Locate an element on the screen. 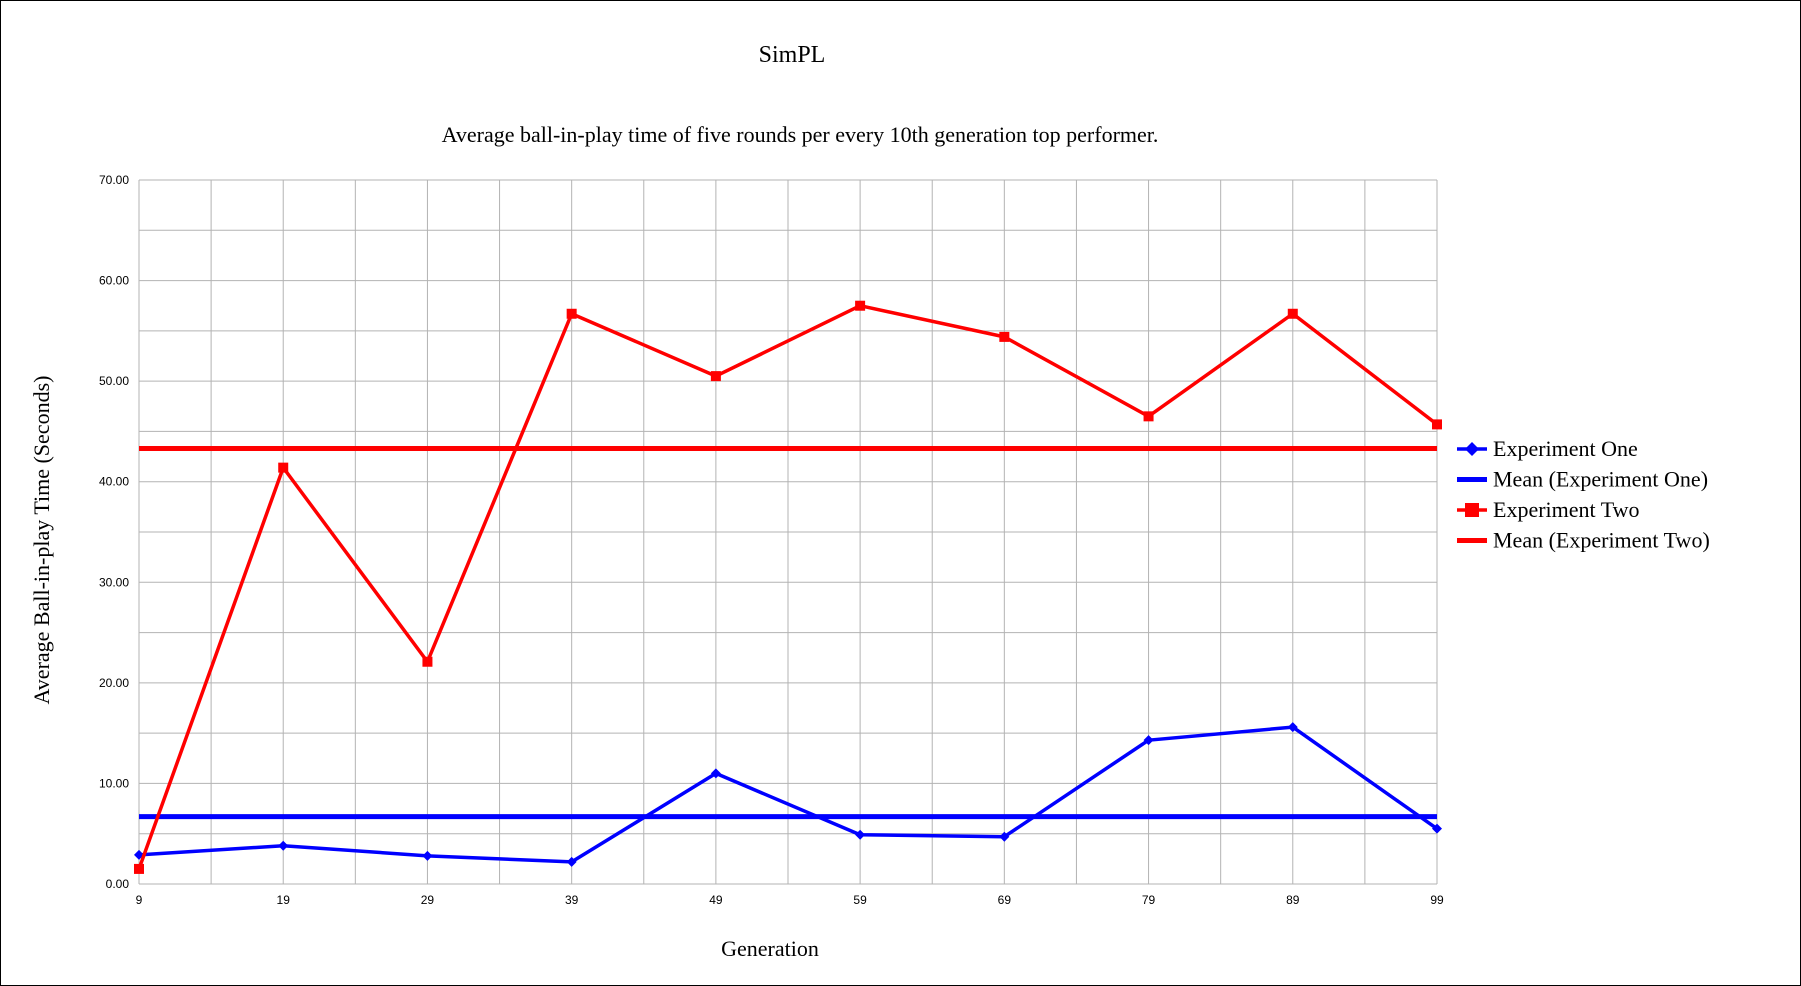 Image resolution: width=1801 pixels, height=986 pixels. y-tick-label: 0.00 is located at coordinates (118, 884).